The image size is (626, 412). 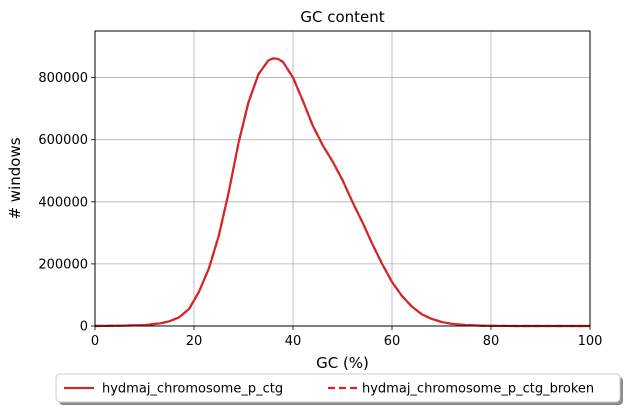 What do you see at coordinates (491, 341) in the screenshot?
I see `x-tick-label: 80` at bounding box center [491, 341].